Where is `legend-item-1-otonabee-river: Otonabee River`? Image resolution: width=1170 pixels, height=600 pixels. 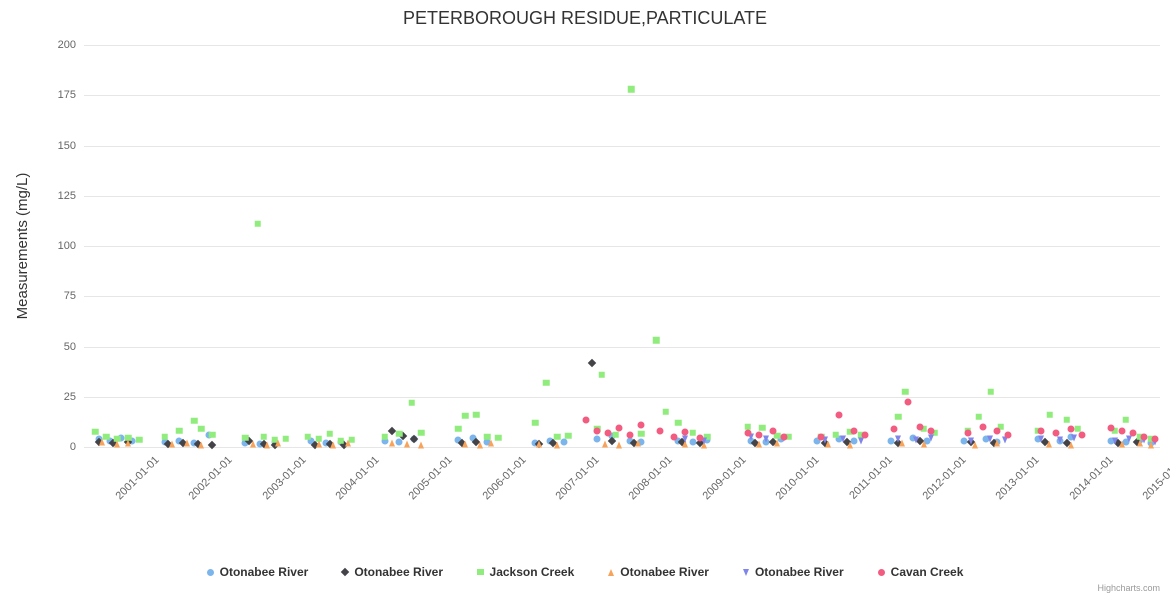
legend-item-1-otonabee-river: Otonabee River is located at coordinates (392, 572).